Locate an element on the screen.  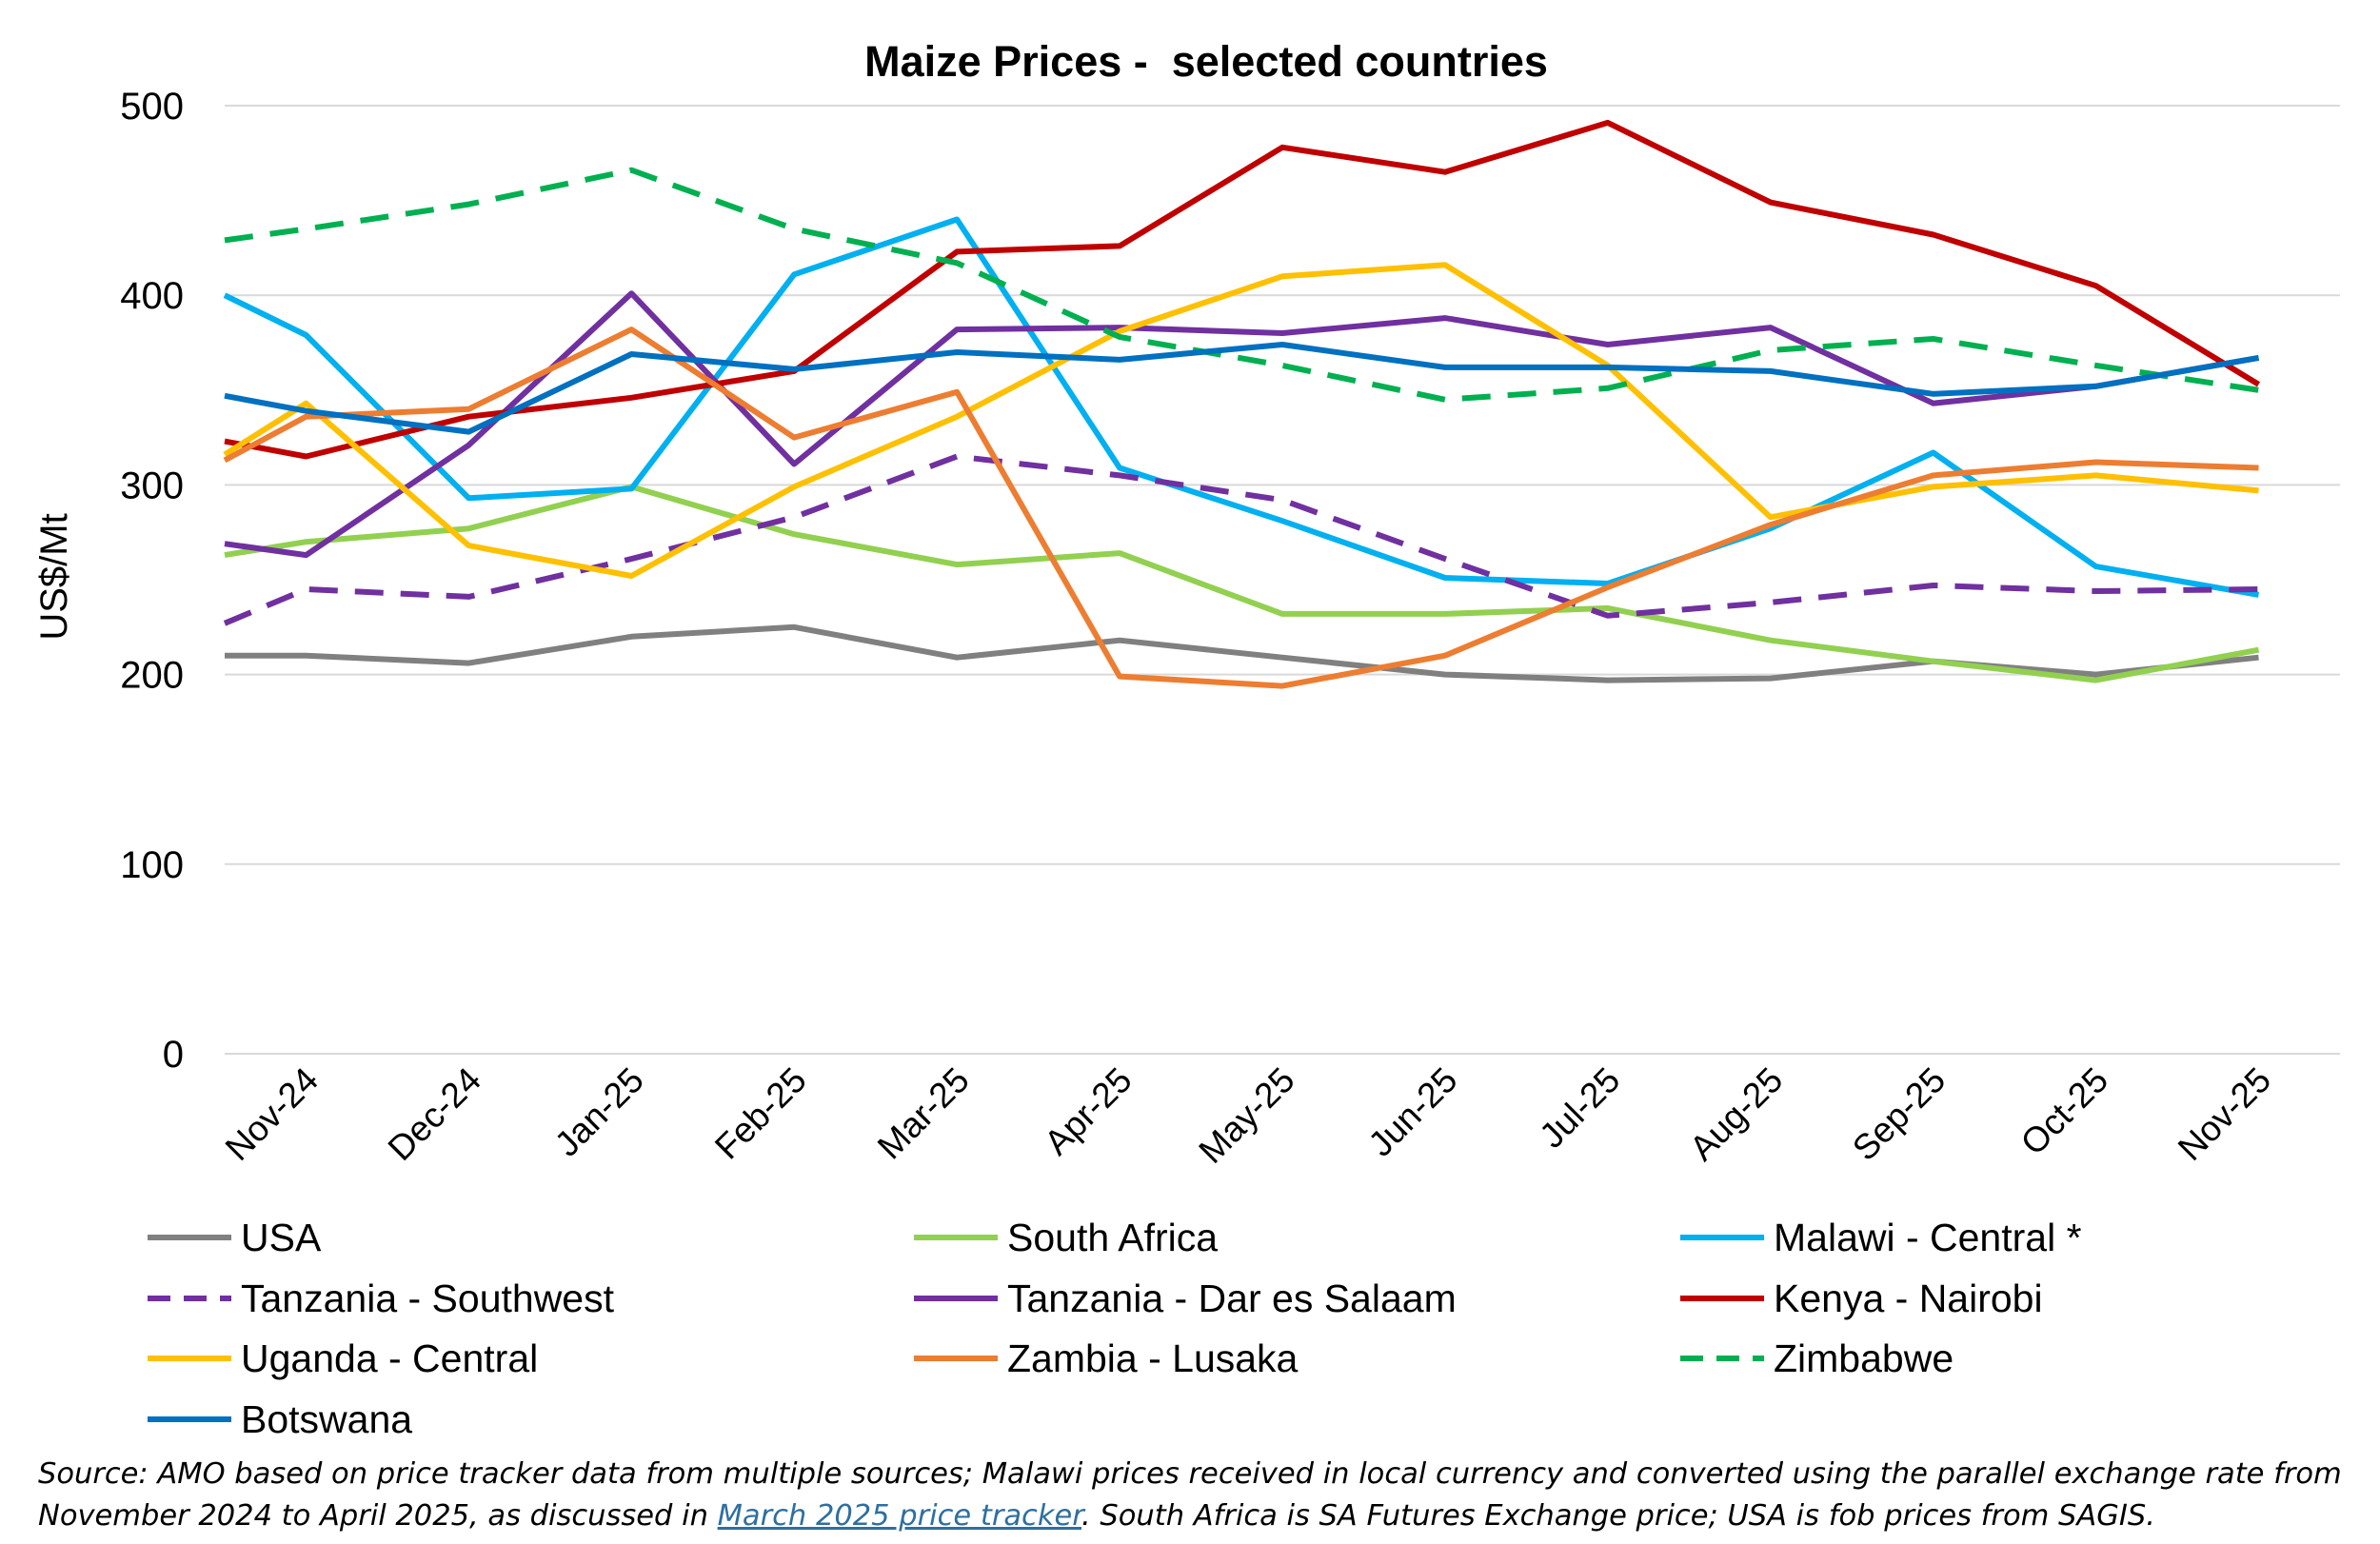
y-tick-label: 200 is located at coordinates (152, 676).